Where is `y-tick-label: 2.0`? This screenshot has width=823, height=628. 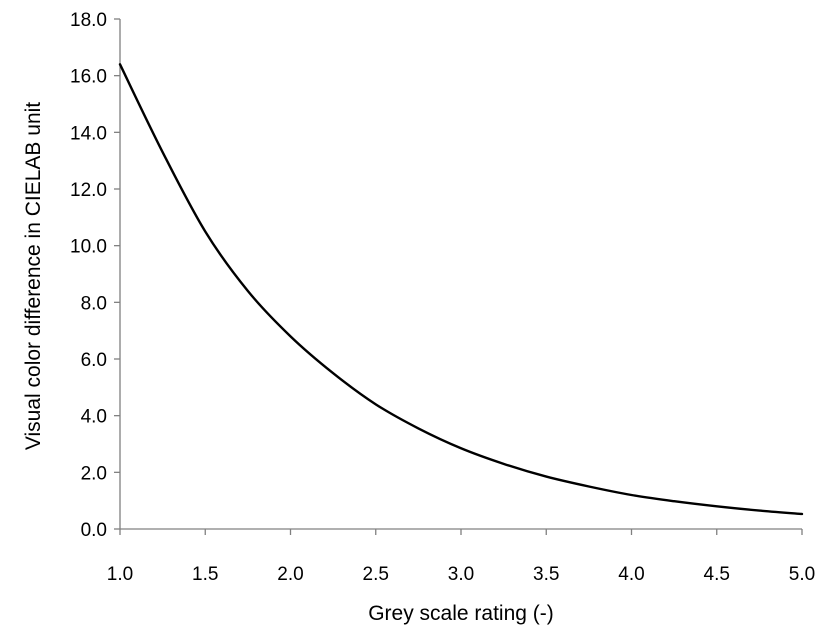
y-tick-label: 2.0 is located at coordinates (94, 473).